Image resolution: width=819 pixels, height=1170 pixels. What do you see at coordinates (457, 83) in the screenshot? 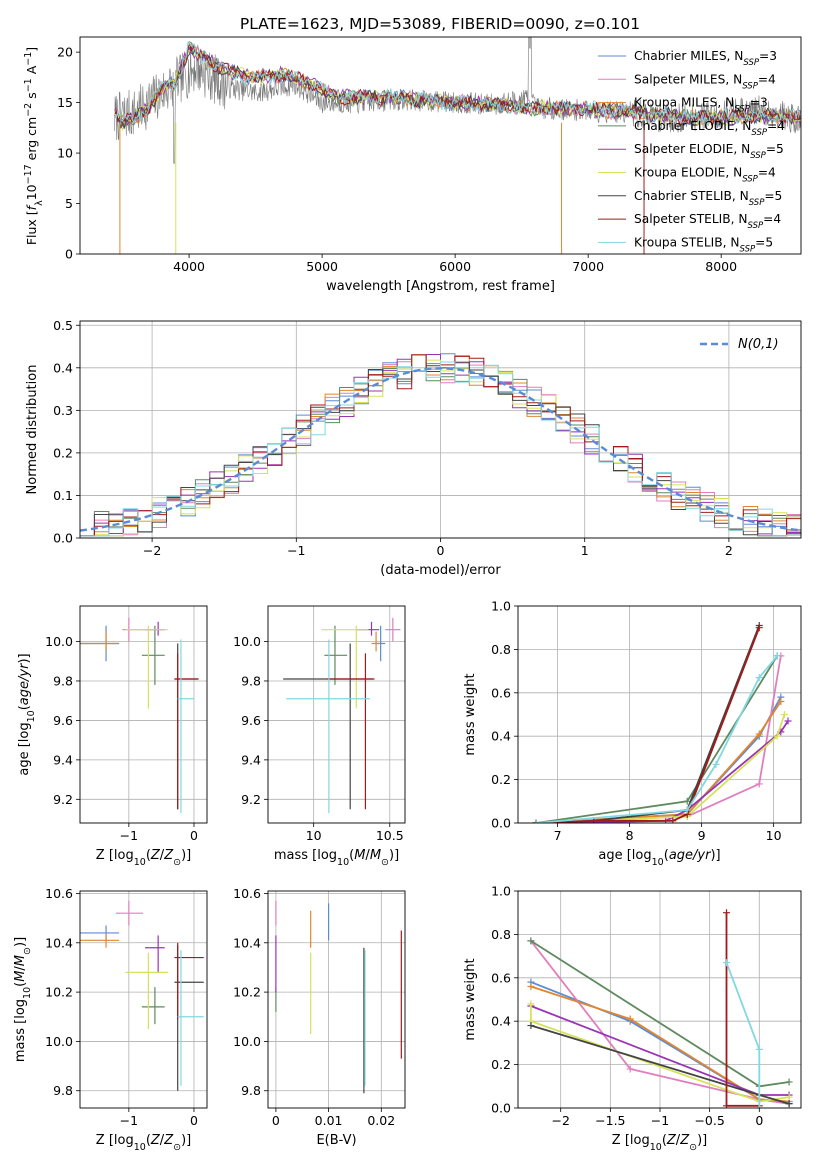
I see `model-spectrum-kroupa-stelib` at bounding box center [457, 83].